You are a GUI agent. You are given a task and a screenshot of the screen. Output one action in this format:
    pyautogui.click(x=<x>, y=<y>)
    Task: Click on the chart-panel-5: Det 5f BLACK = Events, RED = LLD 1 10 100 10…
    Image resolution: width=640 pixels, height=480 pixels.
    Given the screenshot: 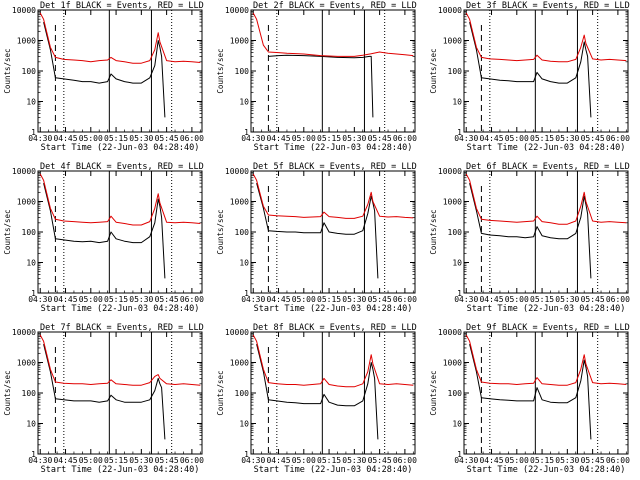 What is the action you would take?
    pyautogui.click(x=316, y=238)
    